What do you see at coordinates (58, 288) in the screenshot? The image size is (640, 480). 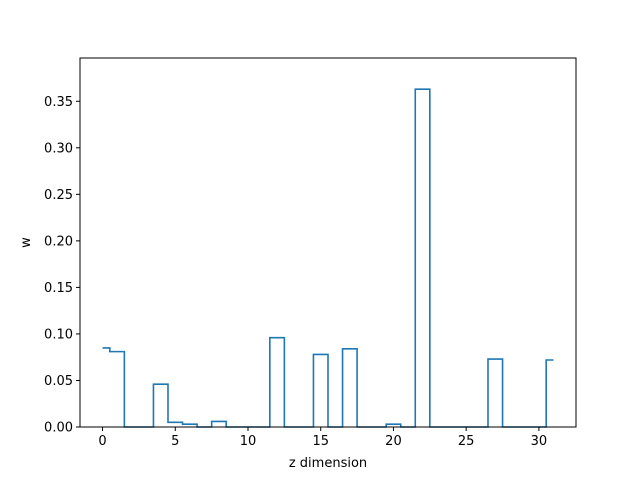 I see `y-tick-label: 0.15` at bounding box center [58, 288].